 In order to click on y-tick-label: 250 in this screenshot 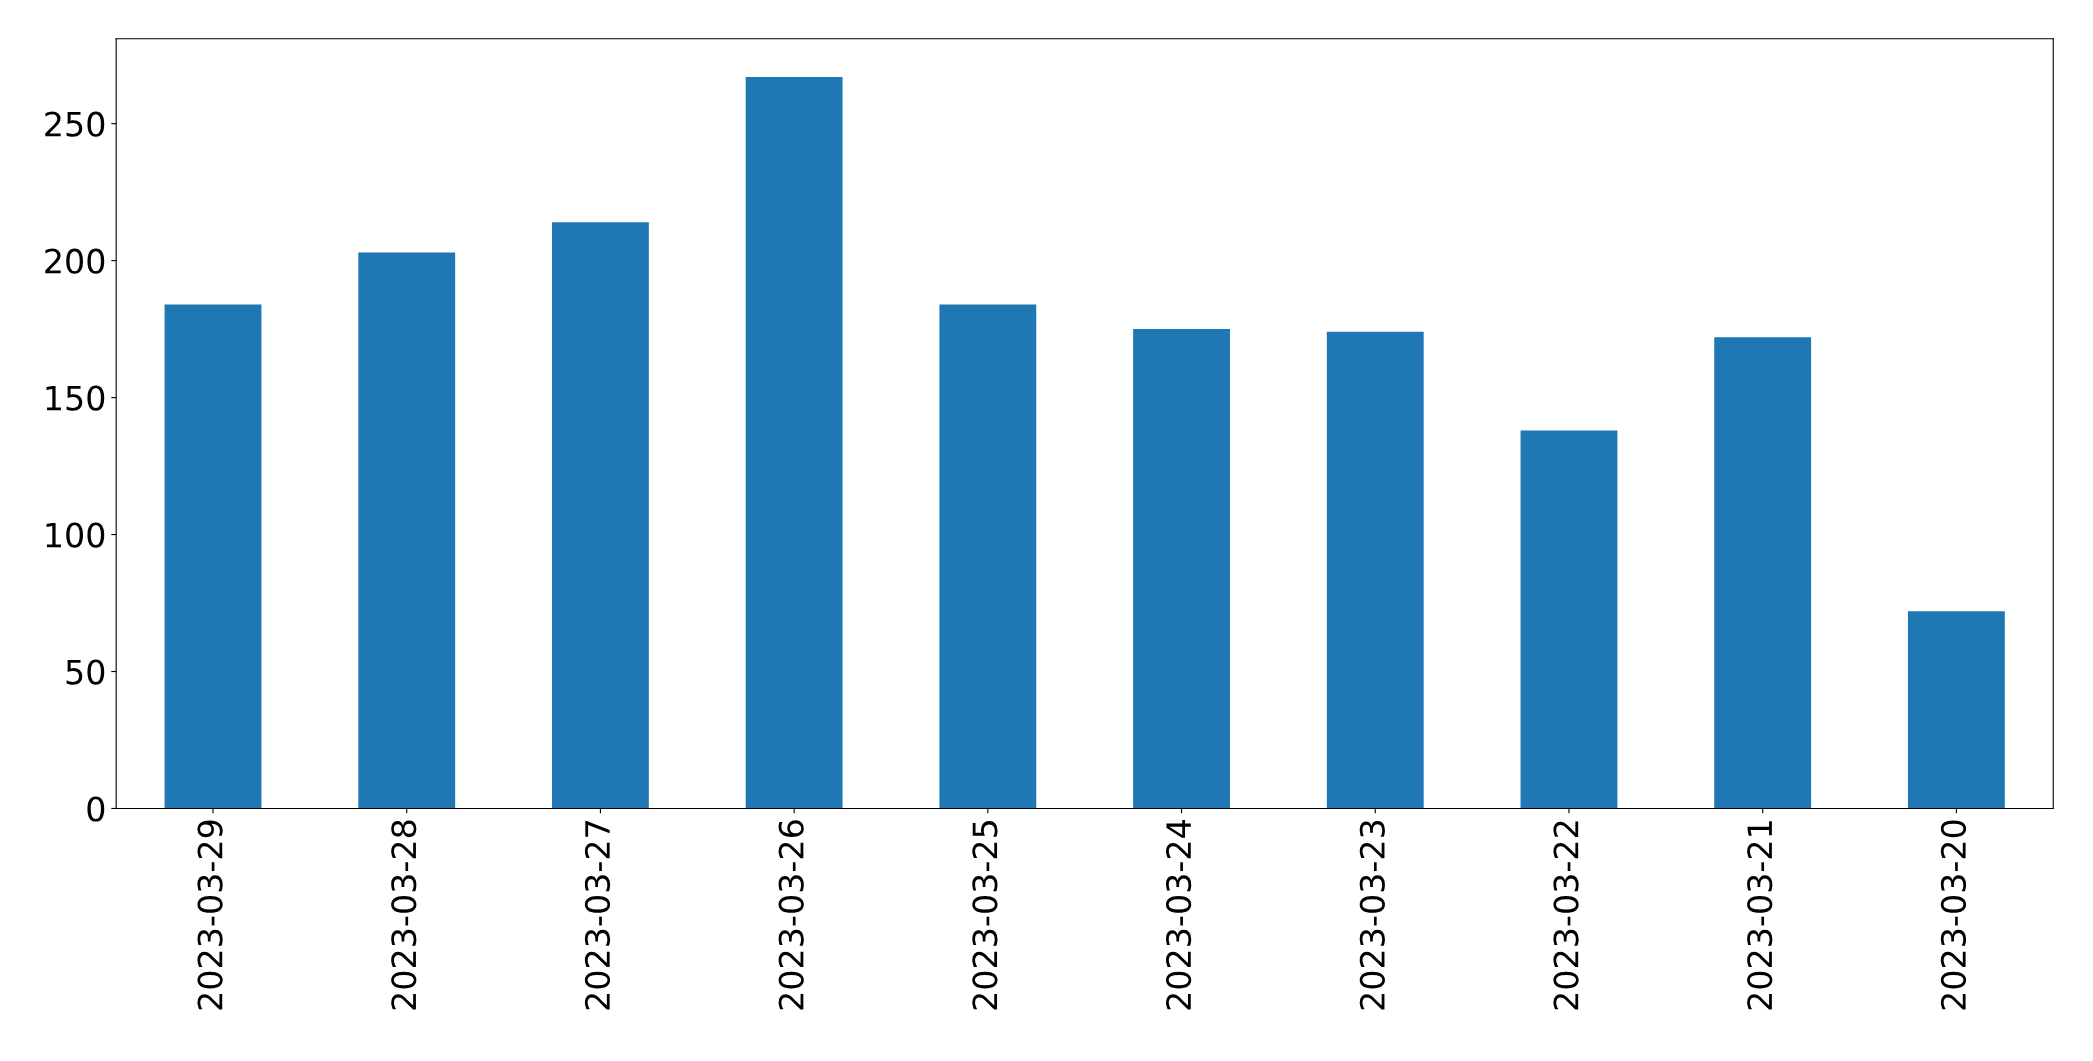, I will do `click(75, 124)`.